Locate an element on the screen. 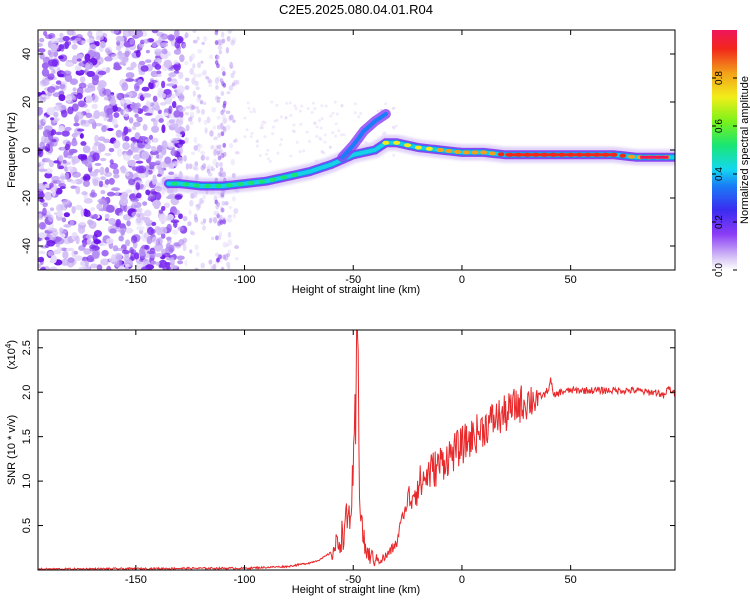  colorbar-tick-label: 0.0 is located at coordinates (719, 270).